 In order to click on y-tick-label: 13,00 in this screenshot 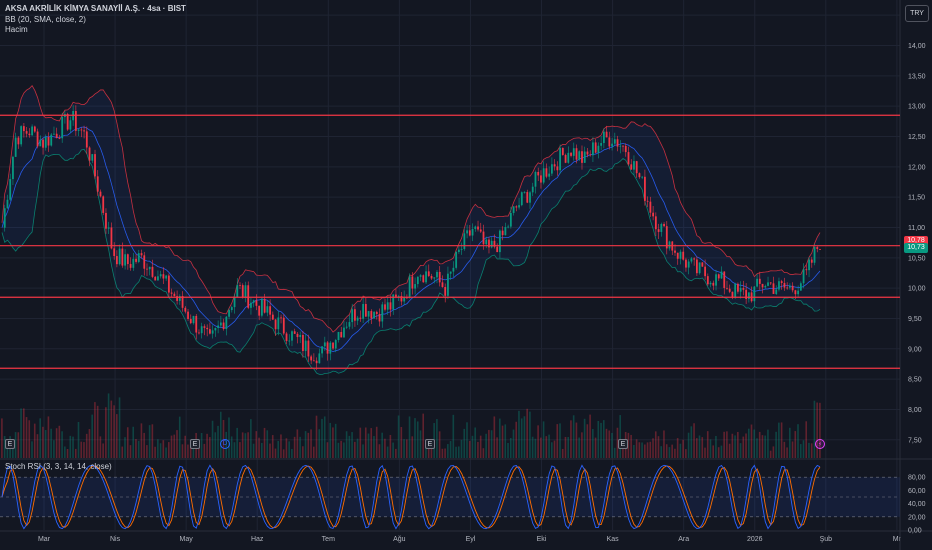, I will do `click(917, 107)`.